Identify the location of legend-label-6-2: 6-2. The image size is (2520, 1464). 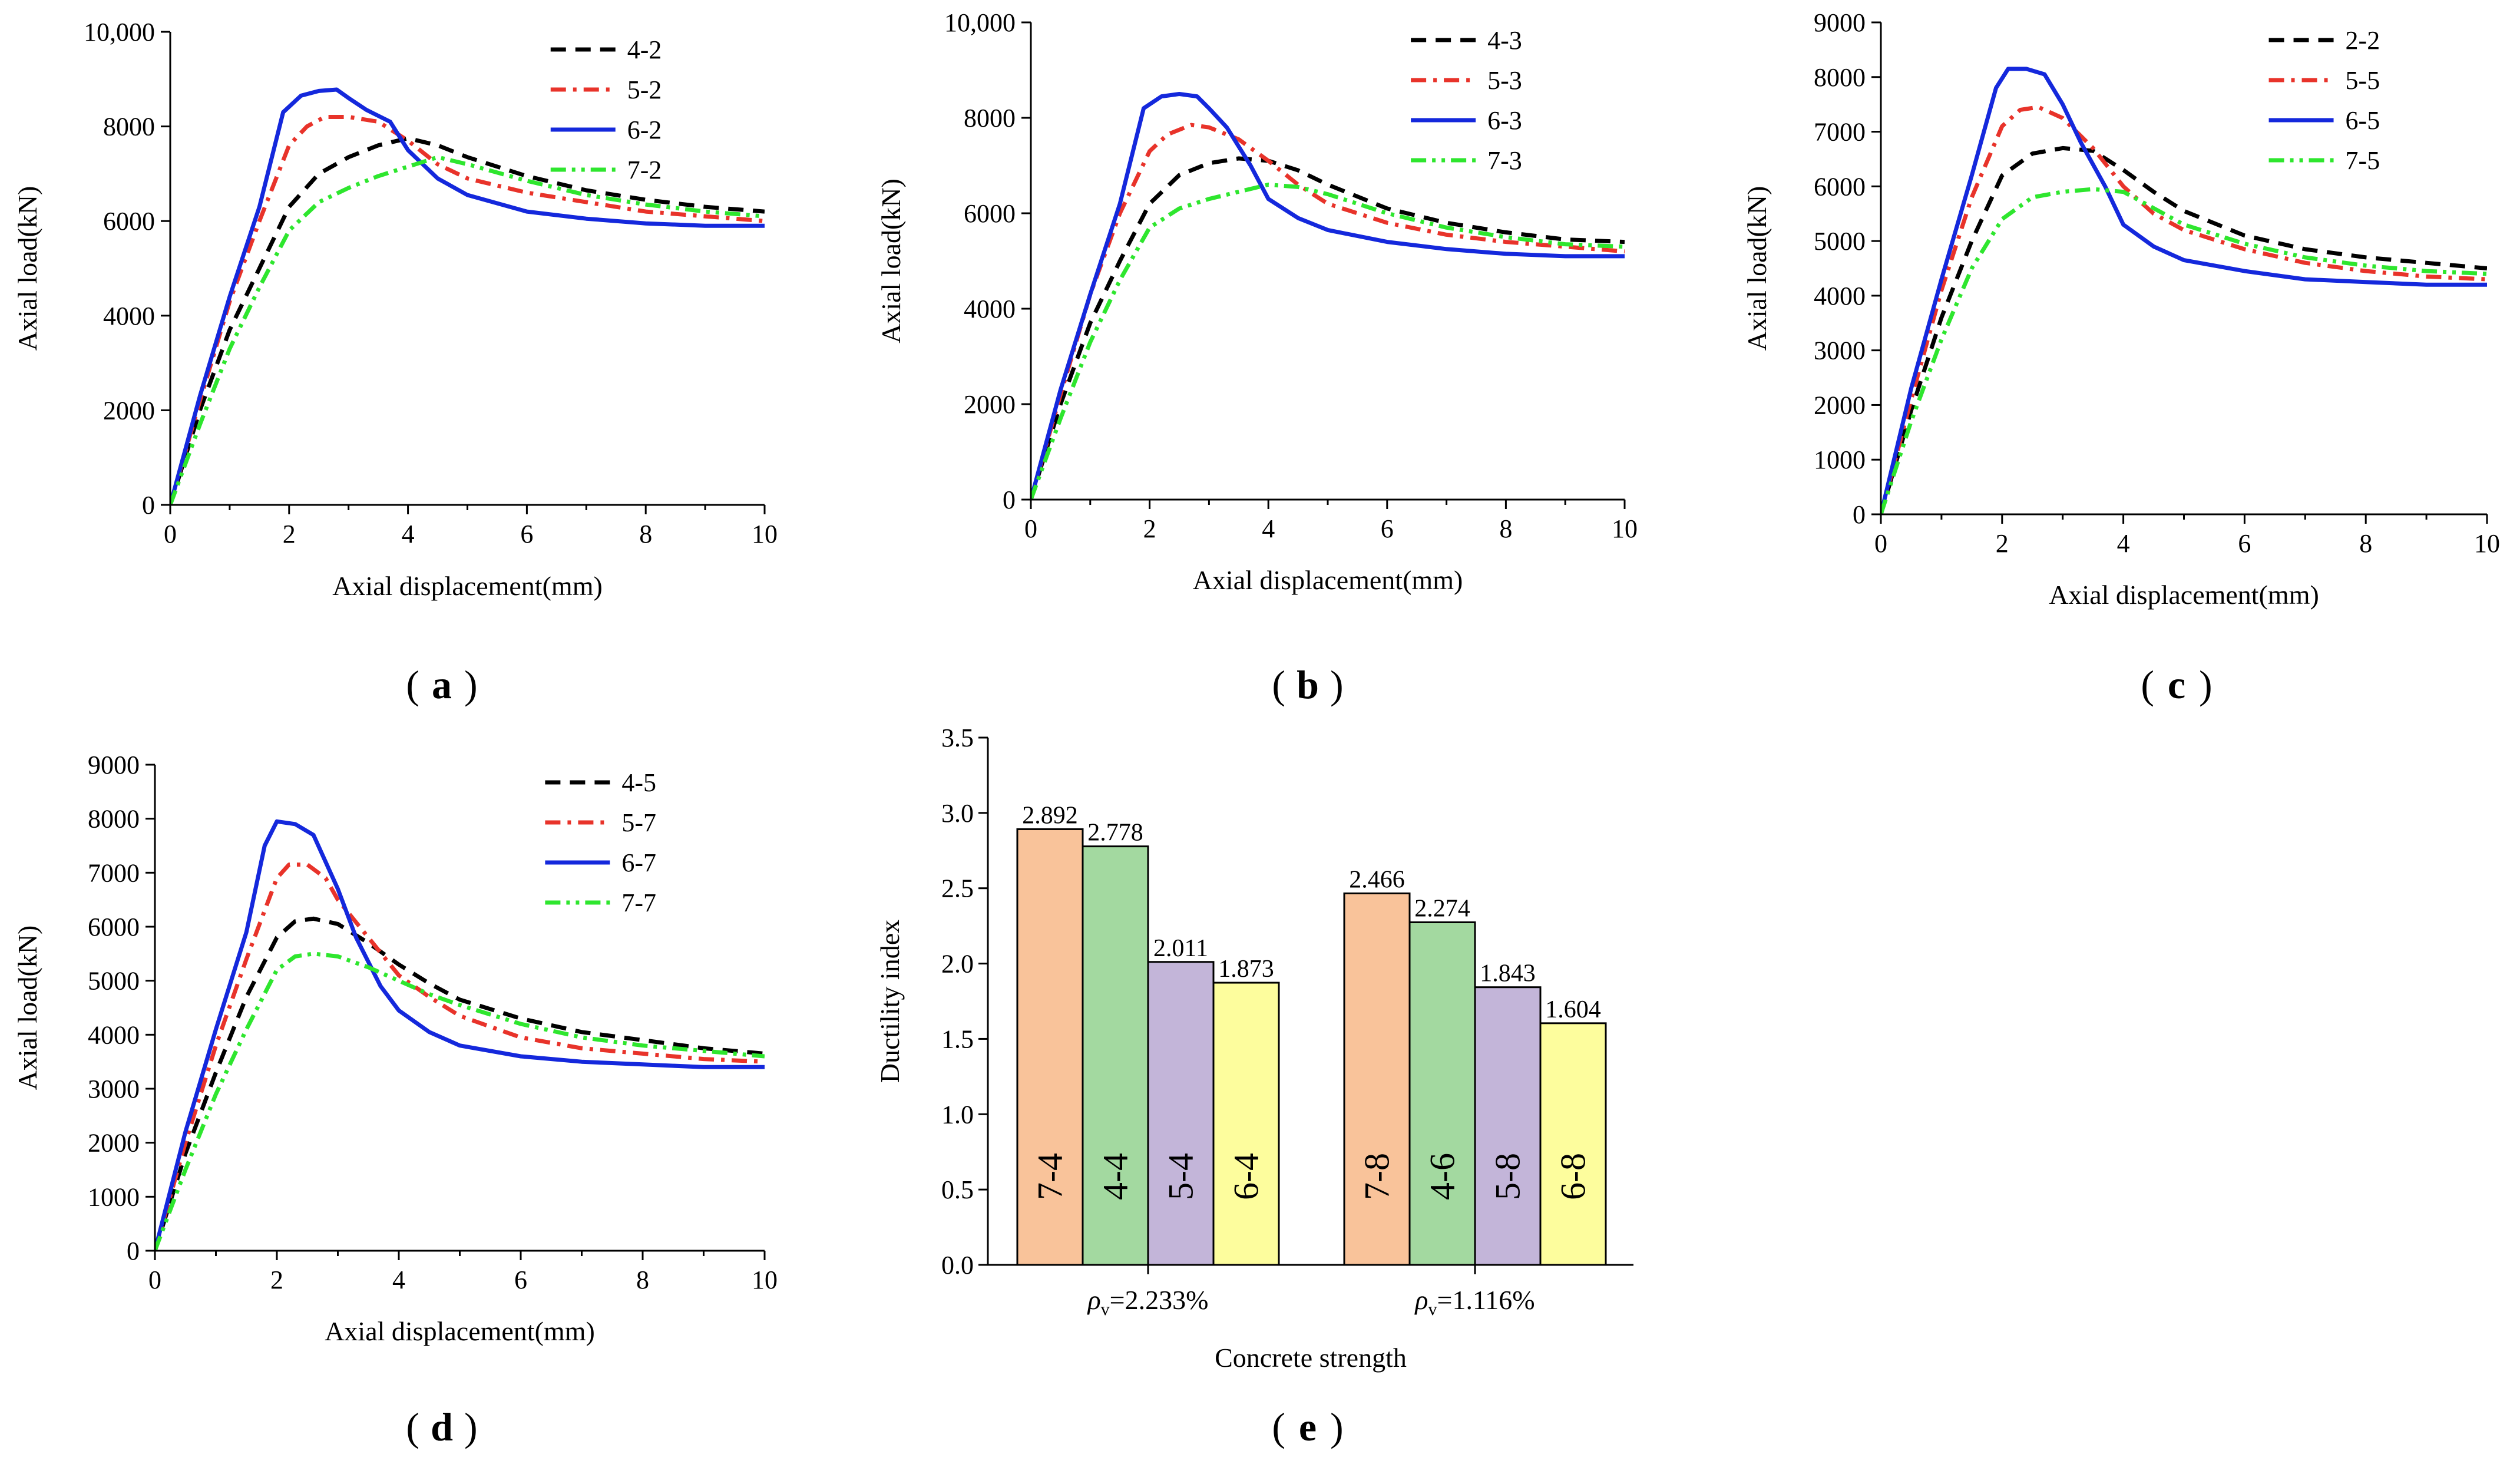
(644, 129).